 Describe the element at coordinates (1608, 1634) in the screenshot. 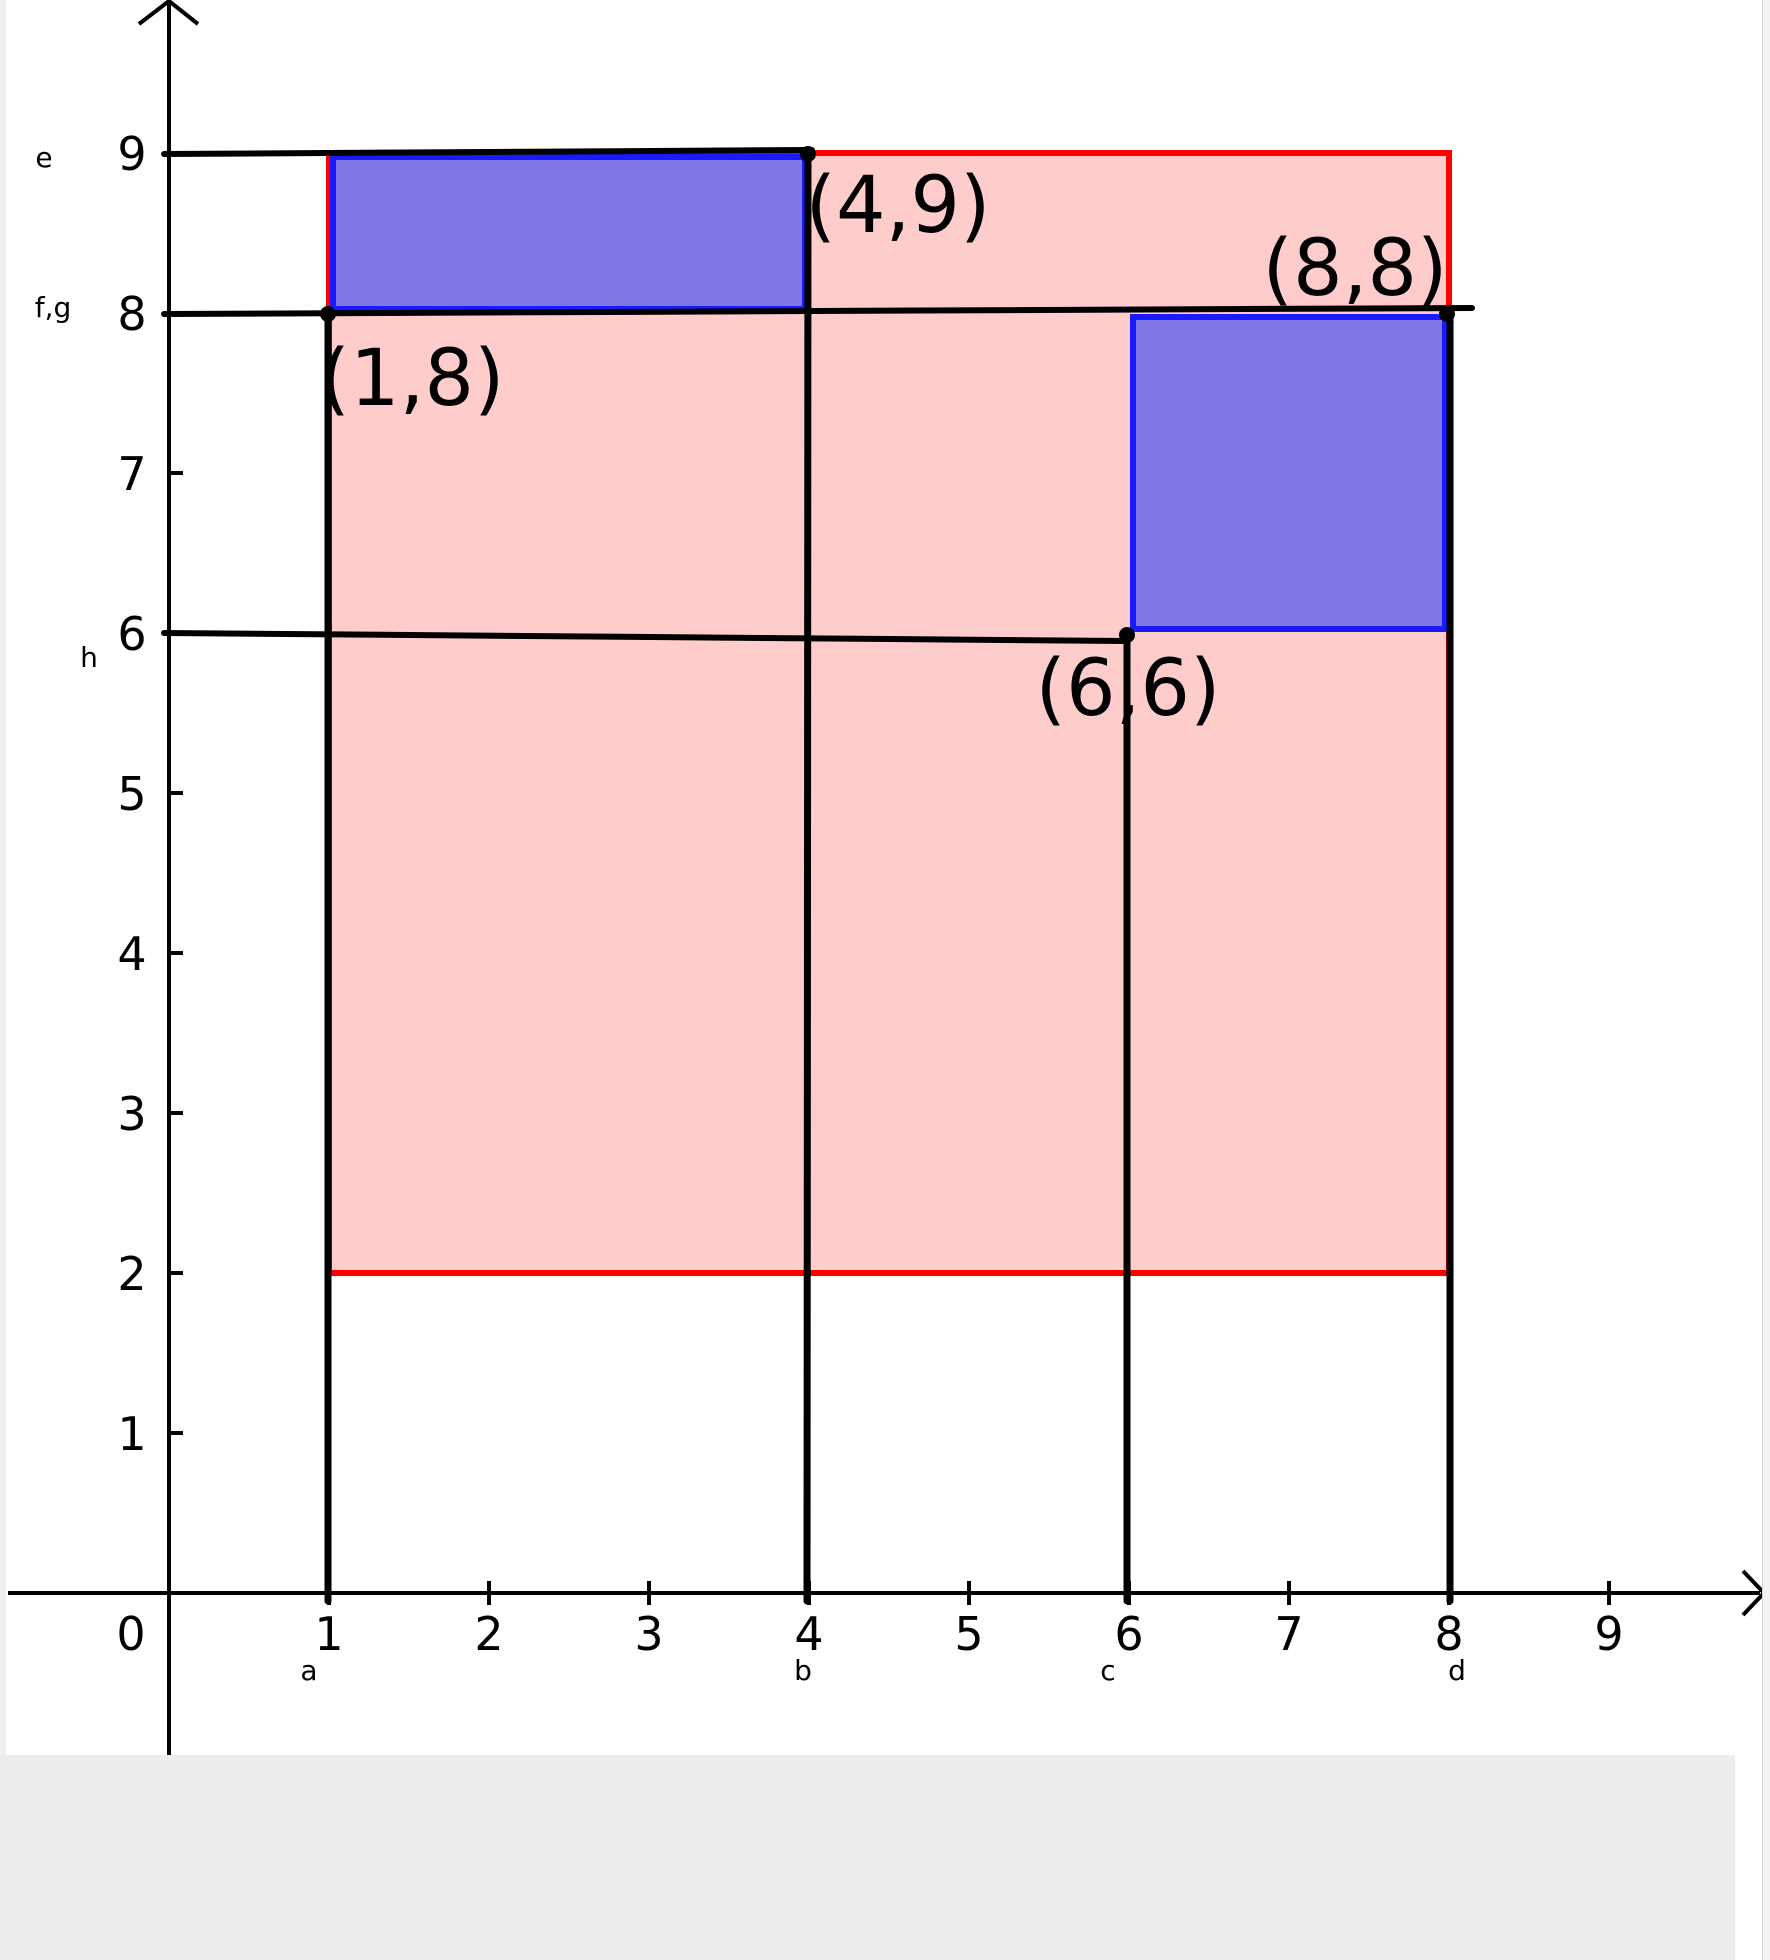

I see `x-tick-label-9: 9` at that location.